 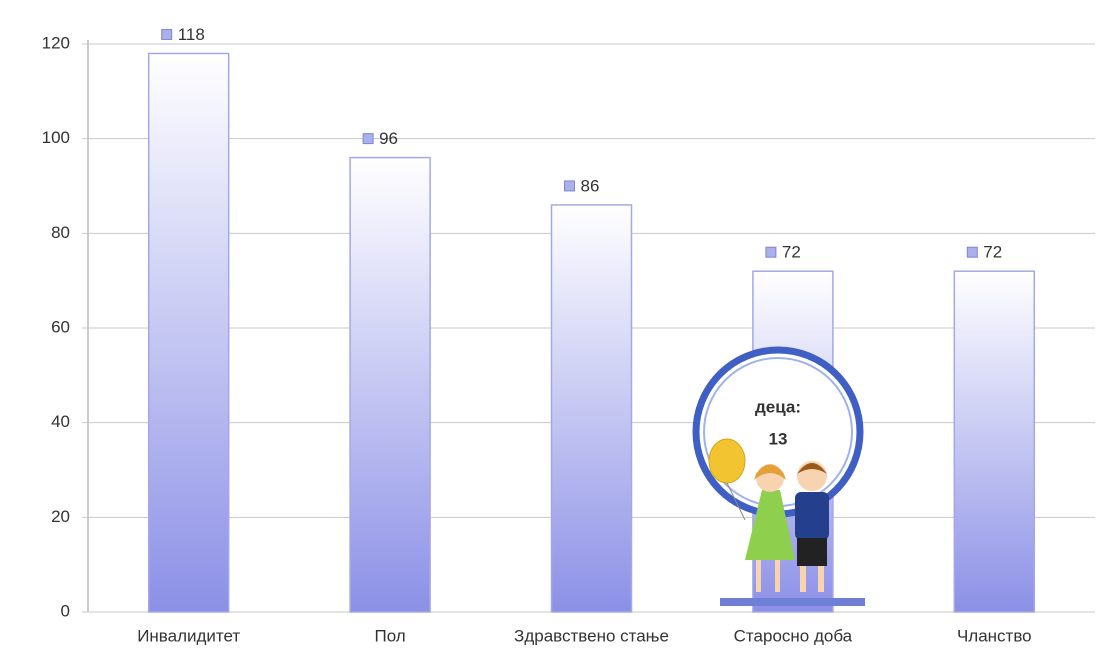 I want to click on ground, so click(x=792, y=602).